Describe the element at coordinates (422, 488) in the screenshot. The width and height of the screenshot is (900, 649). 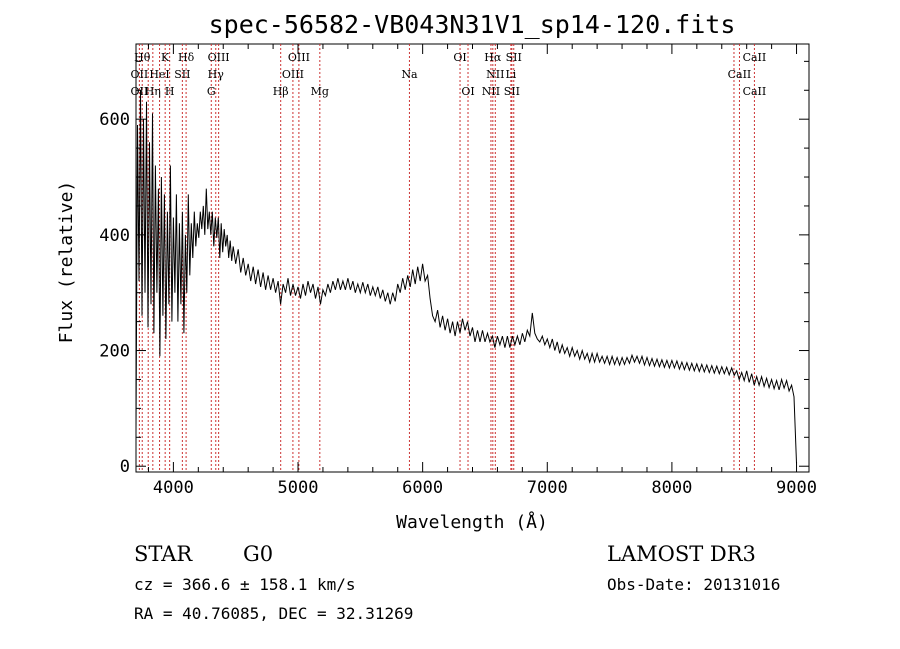
I see `x-tick-label: 6000` at that location.